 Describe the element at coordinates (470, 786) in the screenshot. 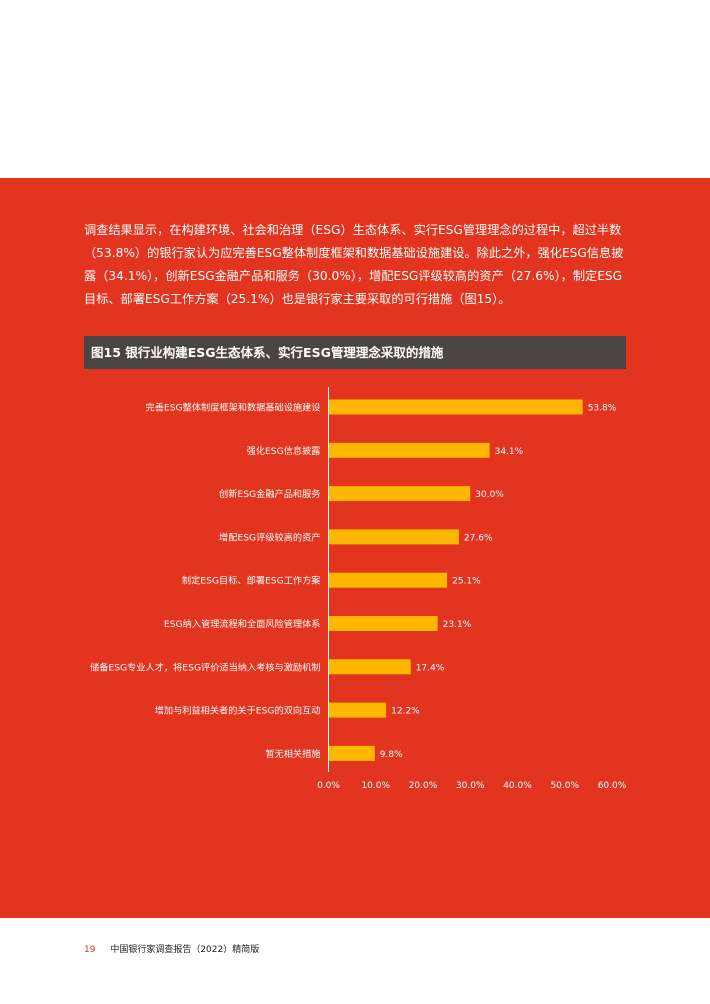

I see `x-tick-label-4: 30.0%` at that location.